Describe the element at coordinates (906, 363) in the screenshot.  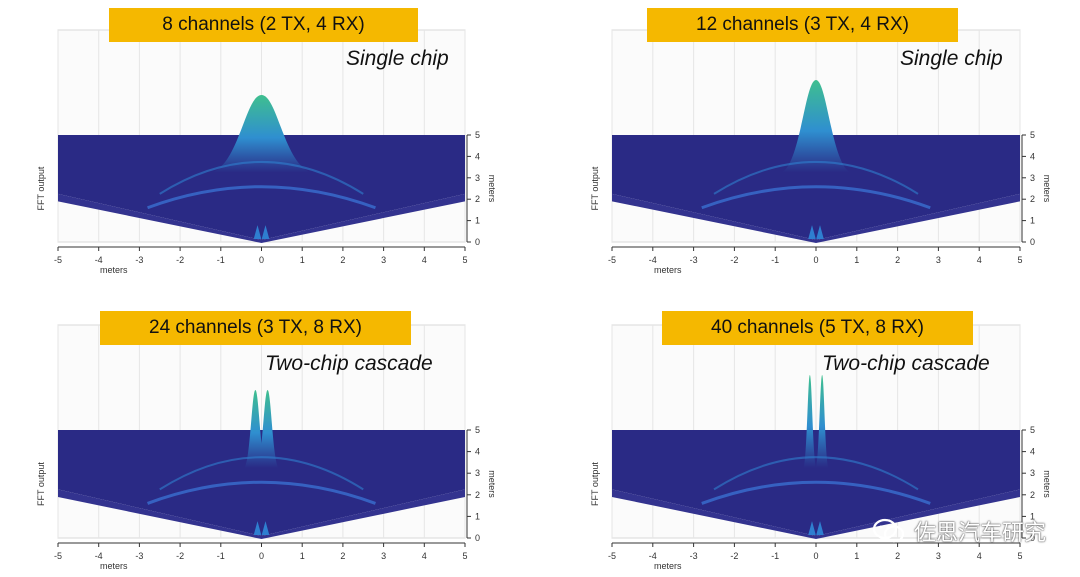
I see `panel-4-subtitle: Two-chip cascade` at that location.